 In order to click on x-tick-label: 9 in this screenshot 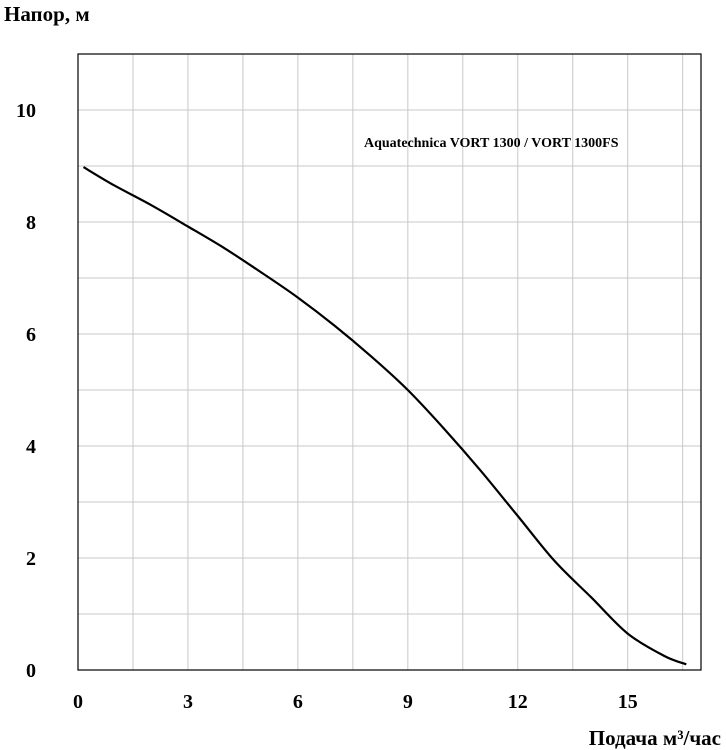, I will do `click(408, 702)`.